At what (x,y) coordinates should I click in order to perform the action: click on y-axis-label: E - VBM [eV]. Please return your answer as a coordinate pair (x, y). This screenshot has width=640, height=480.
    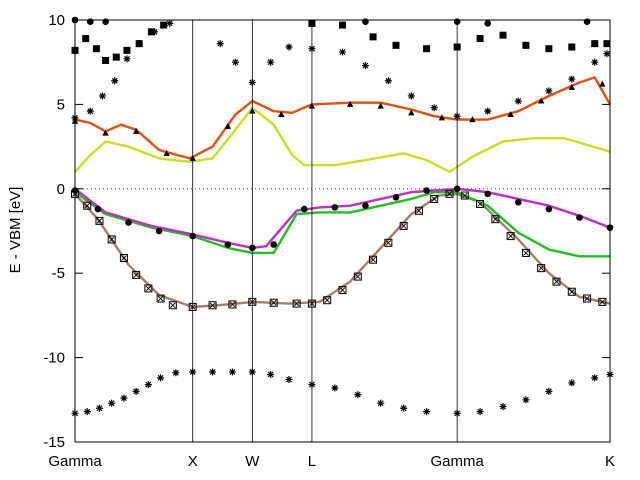
    Looking at the image, I should click on (15, 230).